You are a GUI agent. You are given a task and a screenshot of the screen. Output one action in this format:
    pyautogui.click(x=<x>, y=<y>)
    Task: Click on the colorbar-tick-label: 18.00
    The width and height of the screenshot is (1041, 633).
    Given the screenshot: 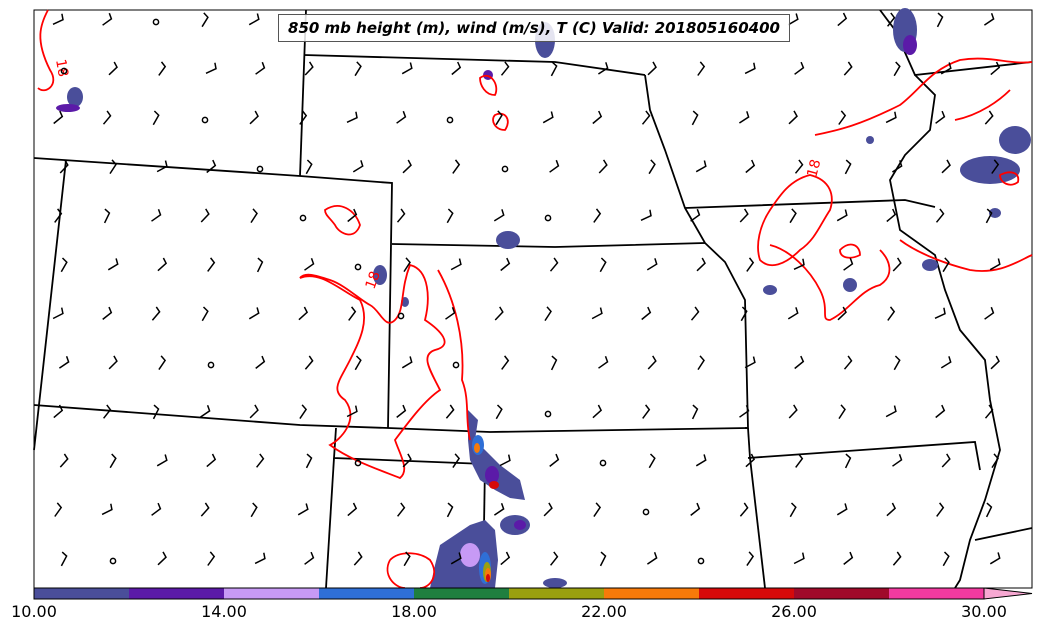 What is the action you would take?
    pyautogui.click(x=414, y=611)
    